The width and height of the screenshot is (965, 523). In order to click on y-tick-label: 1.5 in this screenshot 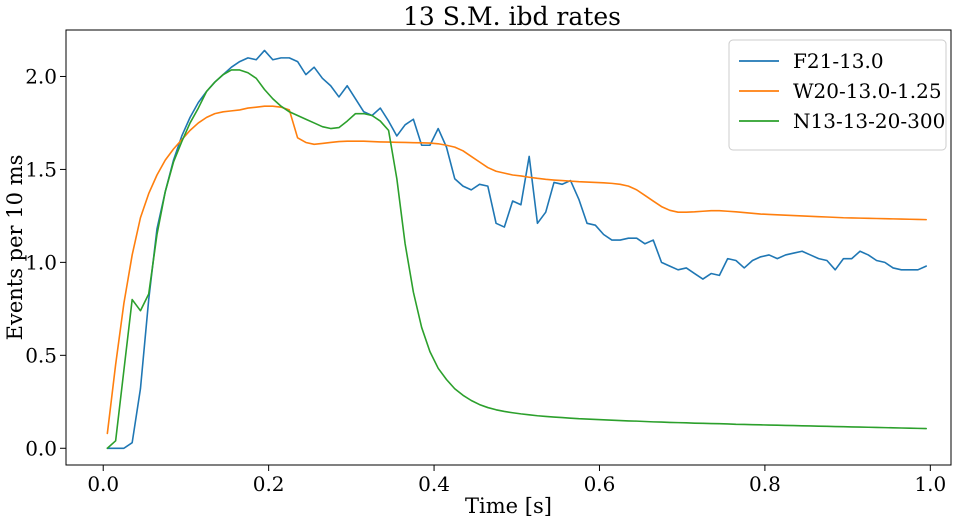, I will do `click(41, 169)`.